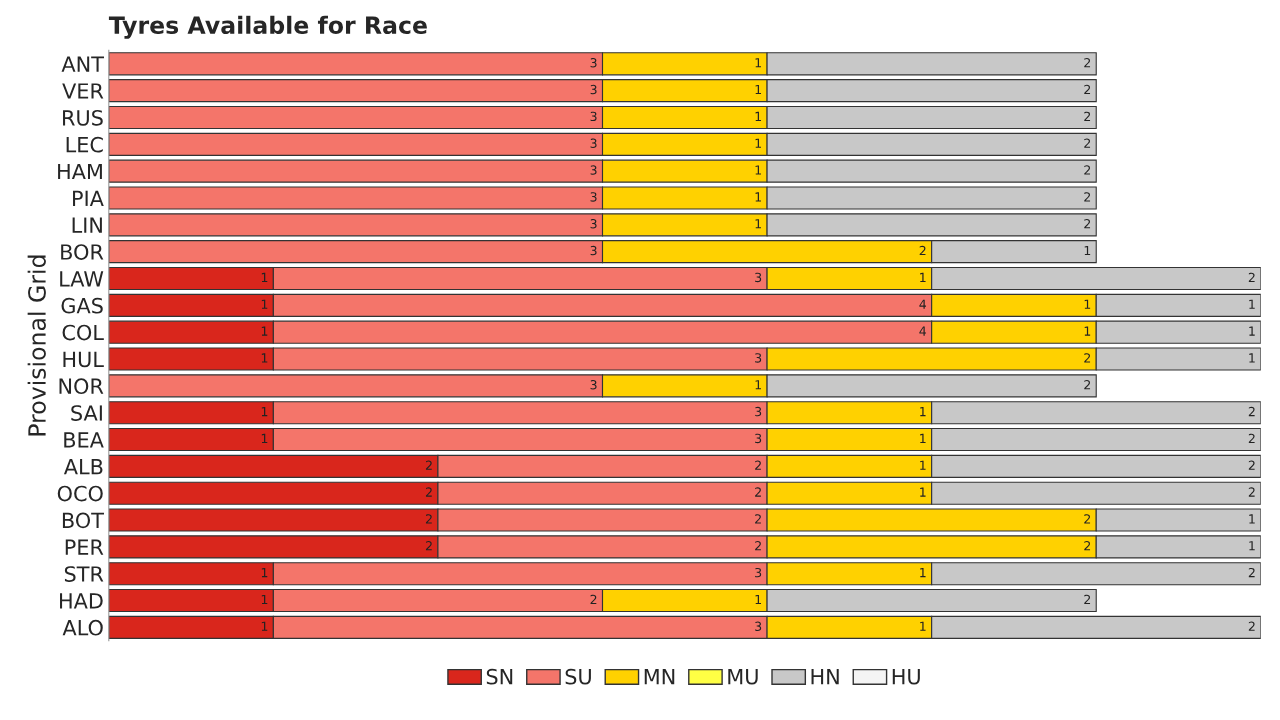 The image size is (1280, 720). I want to click on y-tick-label: PIA, so click(88, 198).